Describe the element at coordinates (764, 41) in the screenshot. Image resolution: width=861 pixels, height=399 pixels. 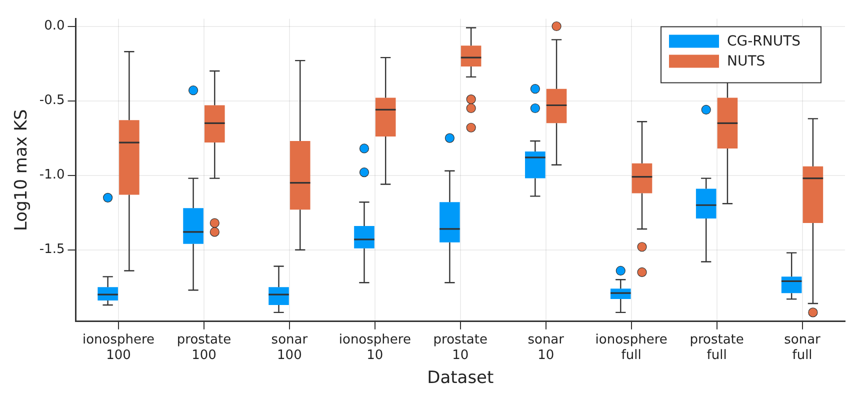
I see `legend-label: CG-RNUTS` at that location.